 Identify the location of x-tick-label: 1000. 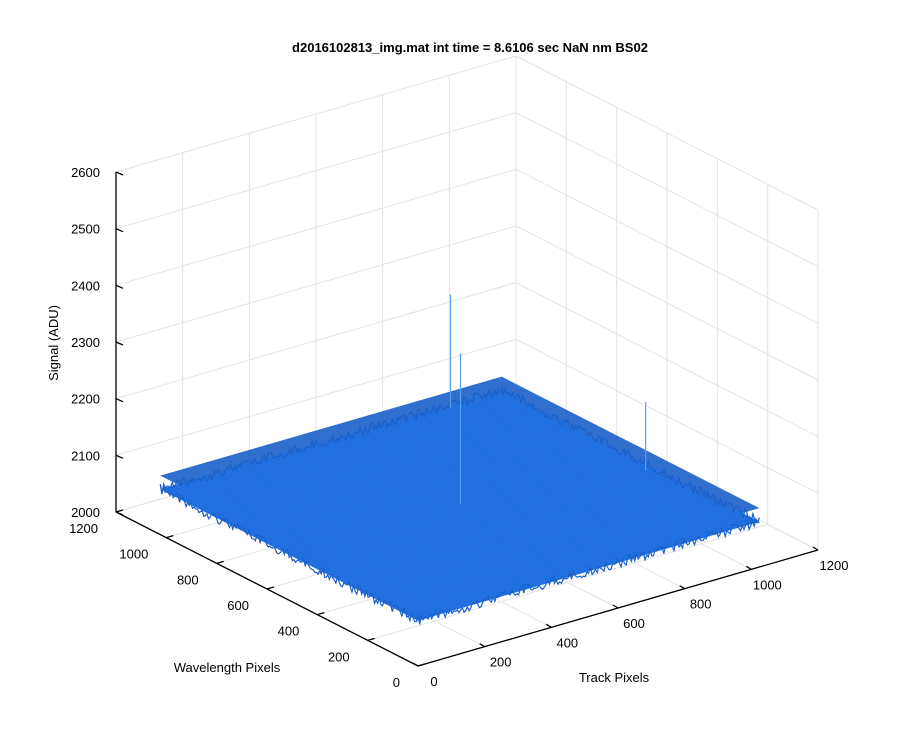
(767, 584).